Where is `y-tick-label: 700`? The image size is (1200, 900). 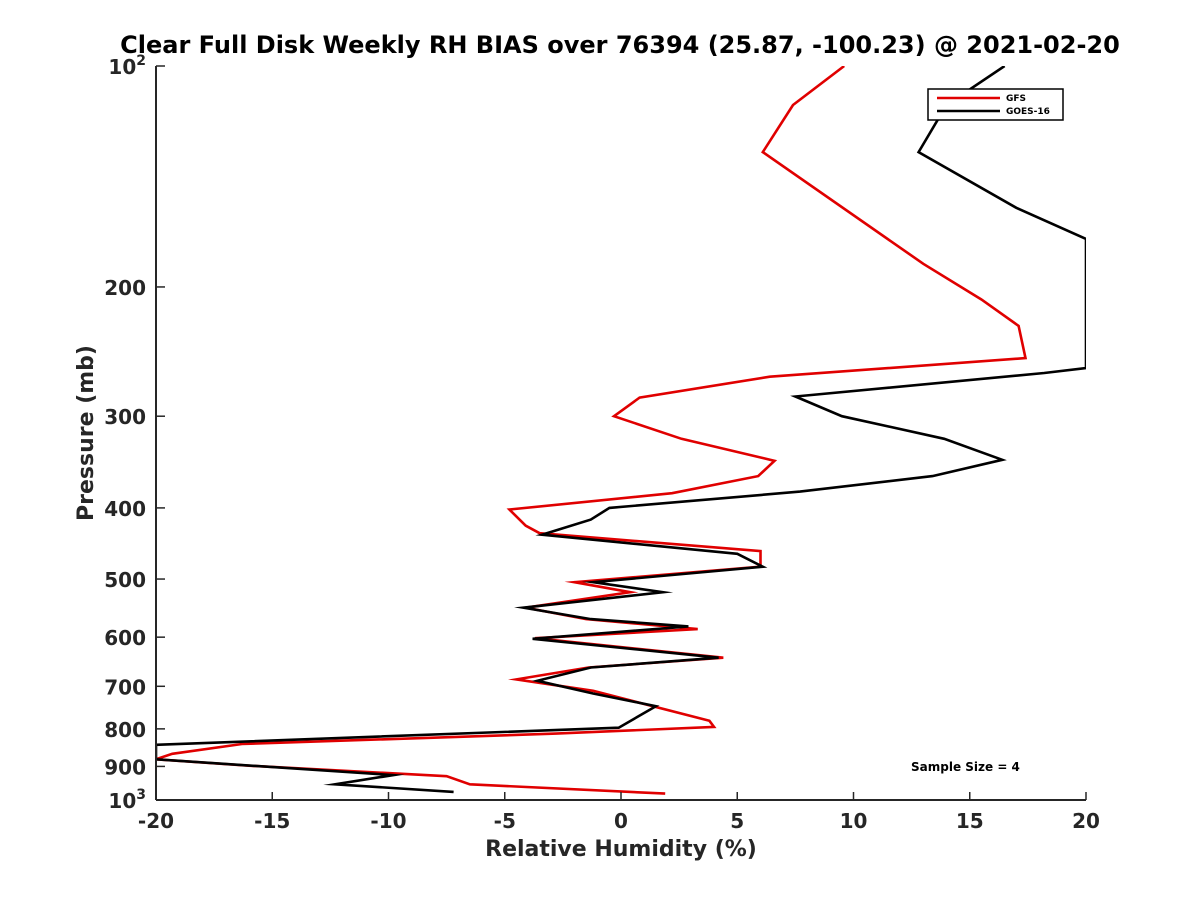 y-tick-label: 700 is located at coordinates (125, 687).